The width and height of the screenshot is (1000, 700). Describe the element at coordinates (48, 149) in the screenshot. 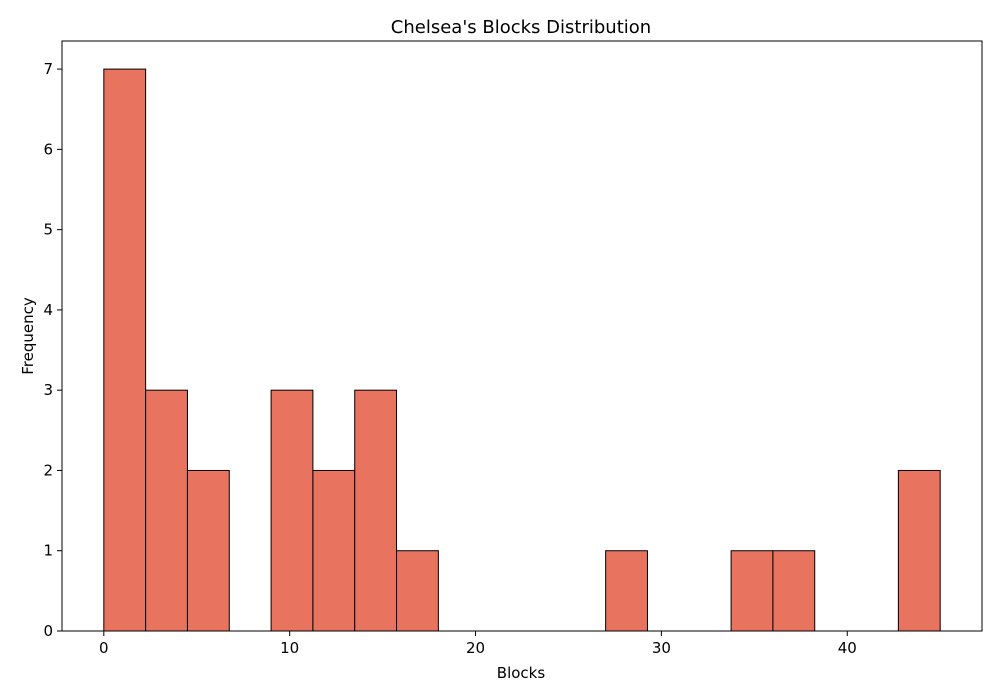

I see `y-tick-label: 6` at that location.